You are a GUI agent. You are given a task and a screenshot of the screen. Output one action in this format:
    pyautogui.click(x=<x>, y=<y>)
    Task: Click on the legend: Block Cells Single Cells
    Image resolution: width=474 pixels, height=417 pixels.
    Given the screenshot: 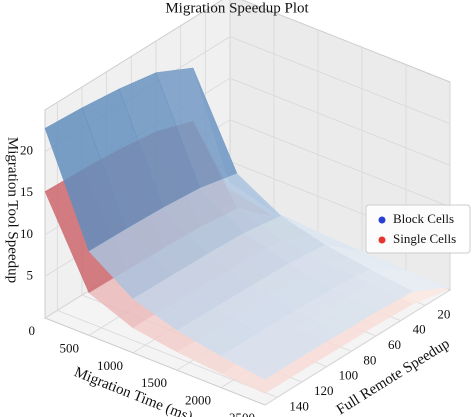 What is the action you would take?
    pyautogui.click(x=418, y=229)
    